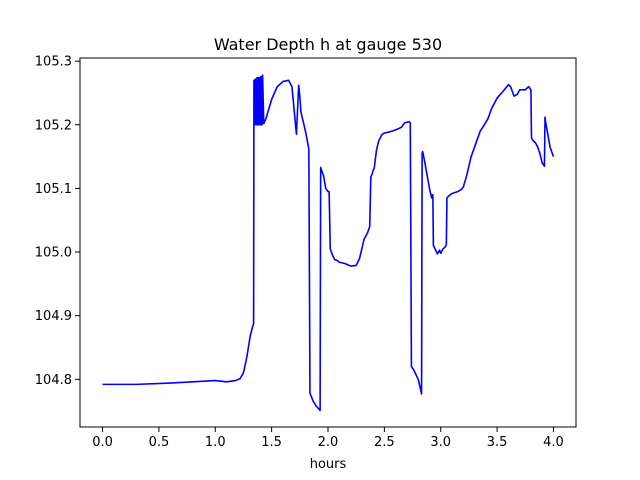  I want to click on x-tick-label: 1.0, so click(215, 442).